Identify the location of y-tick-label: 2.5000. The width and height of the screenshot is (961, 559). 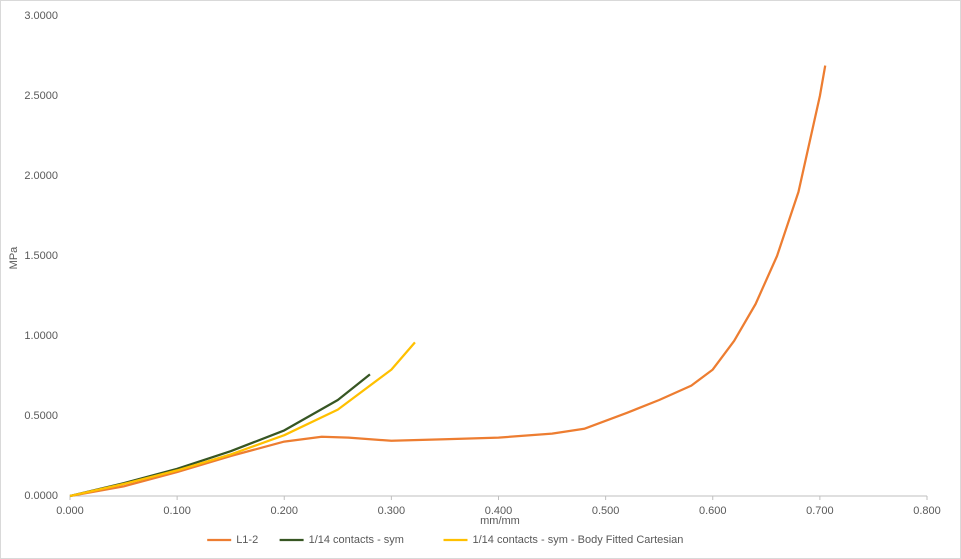
(41, 96).